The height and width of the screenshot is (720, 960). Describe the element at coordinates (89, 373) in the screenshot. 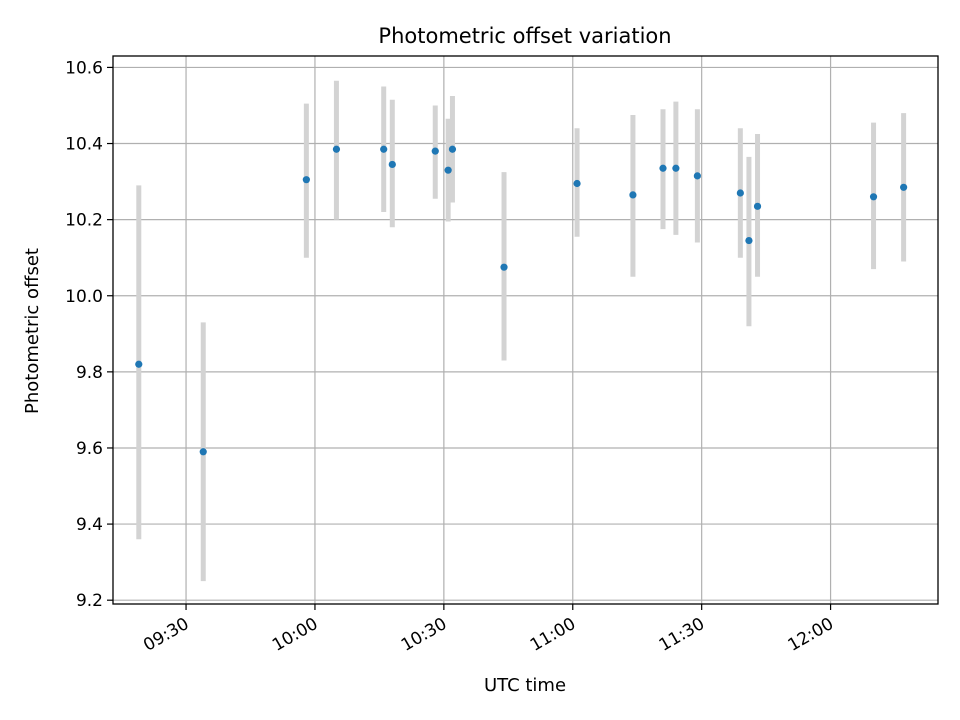

I see `y-tick-label: 9.8` at that location.